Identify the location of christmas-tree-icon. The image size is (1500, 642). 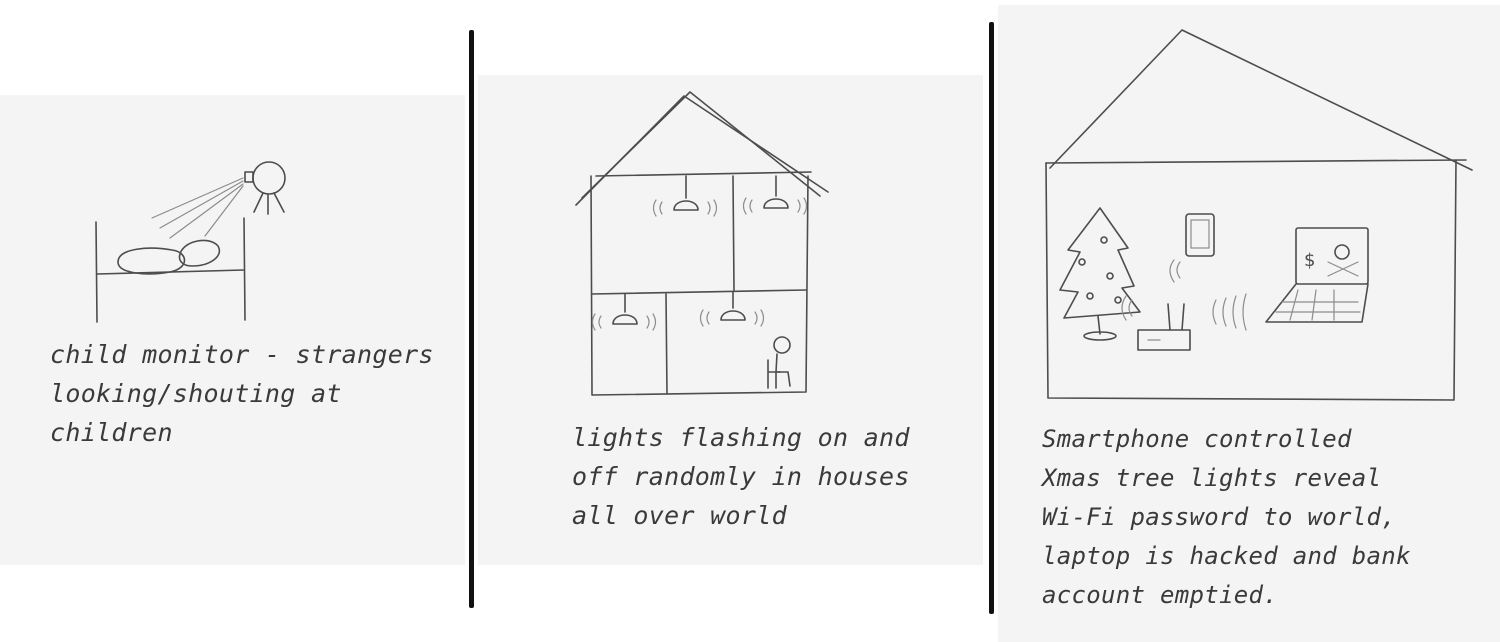
(1100, 274).